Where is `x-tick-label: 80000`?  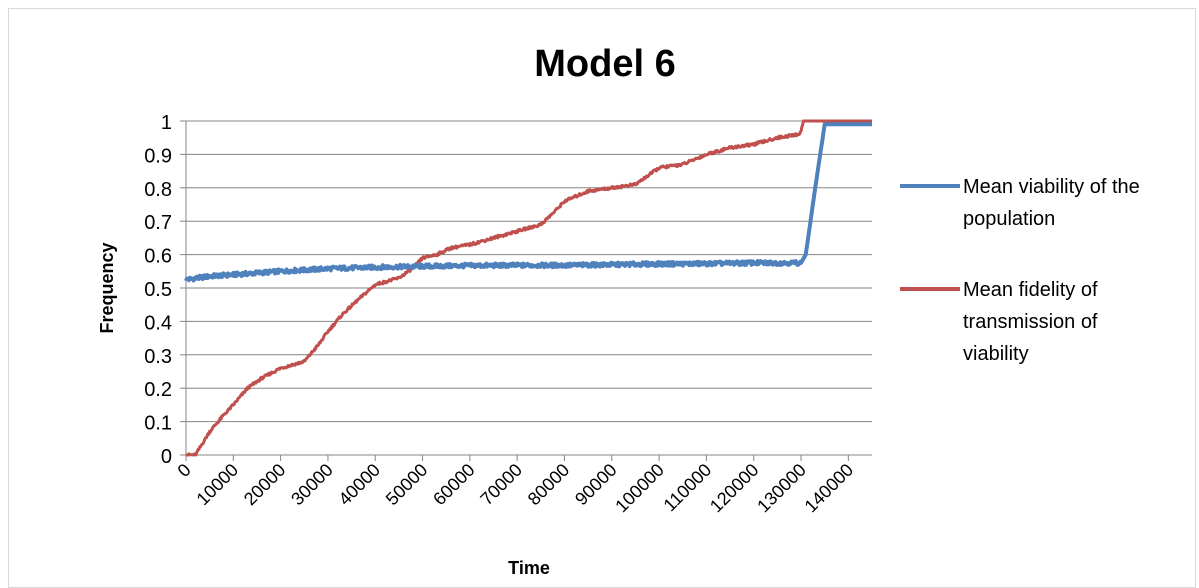 x-tick-label: 80000 is located at coordinates (549, 485).